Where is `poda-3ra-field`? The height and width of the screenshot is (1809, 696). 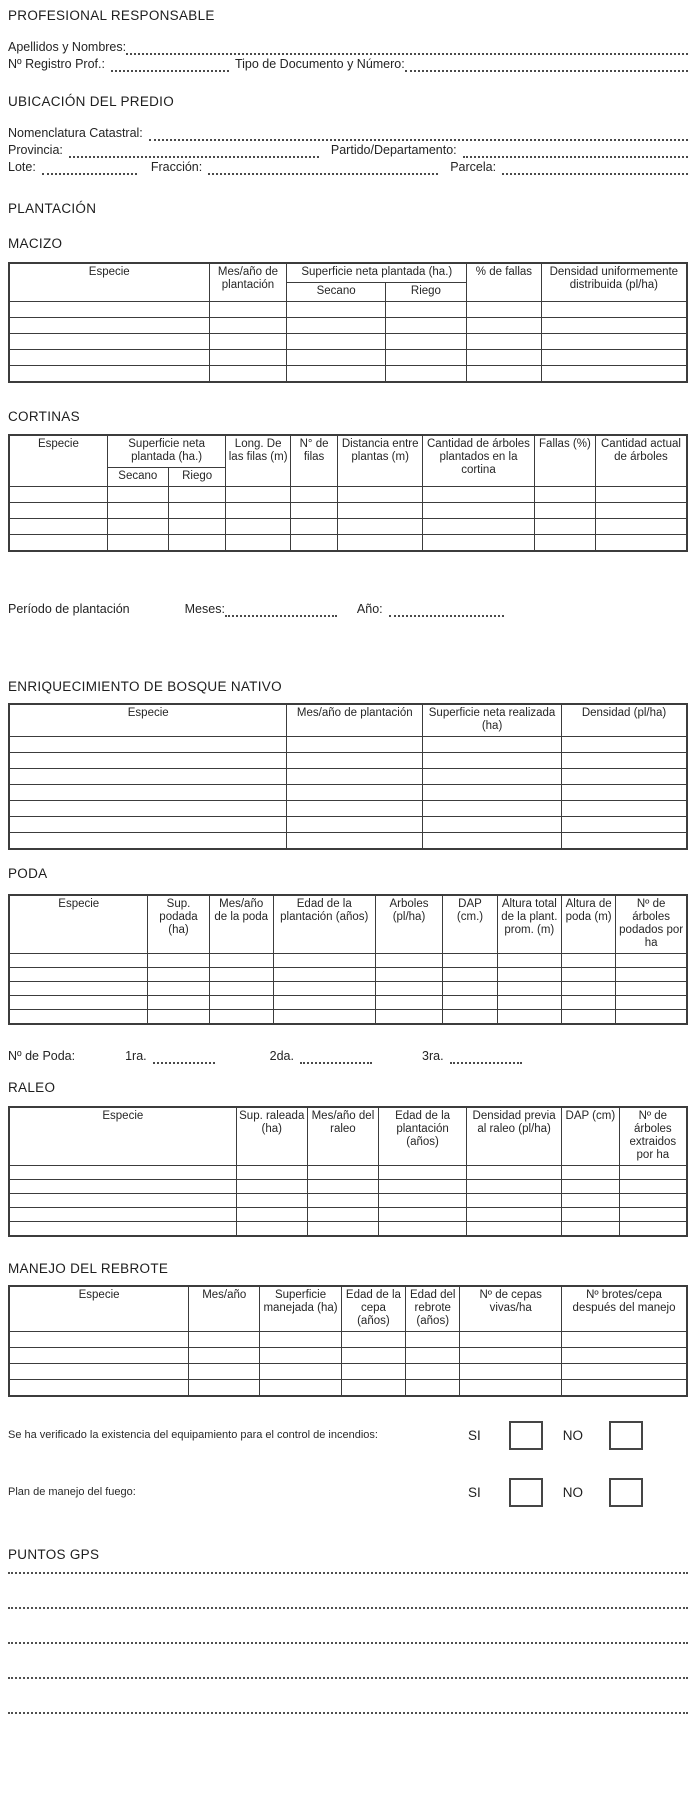 poda-3ra-field is located at coordinates (485, 1057).